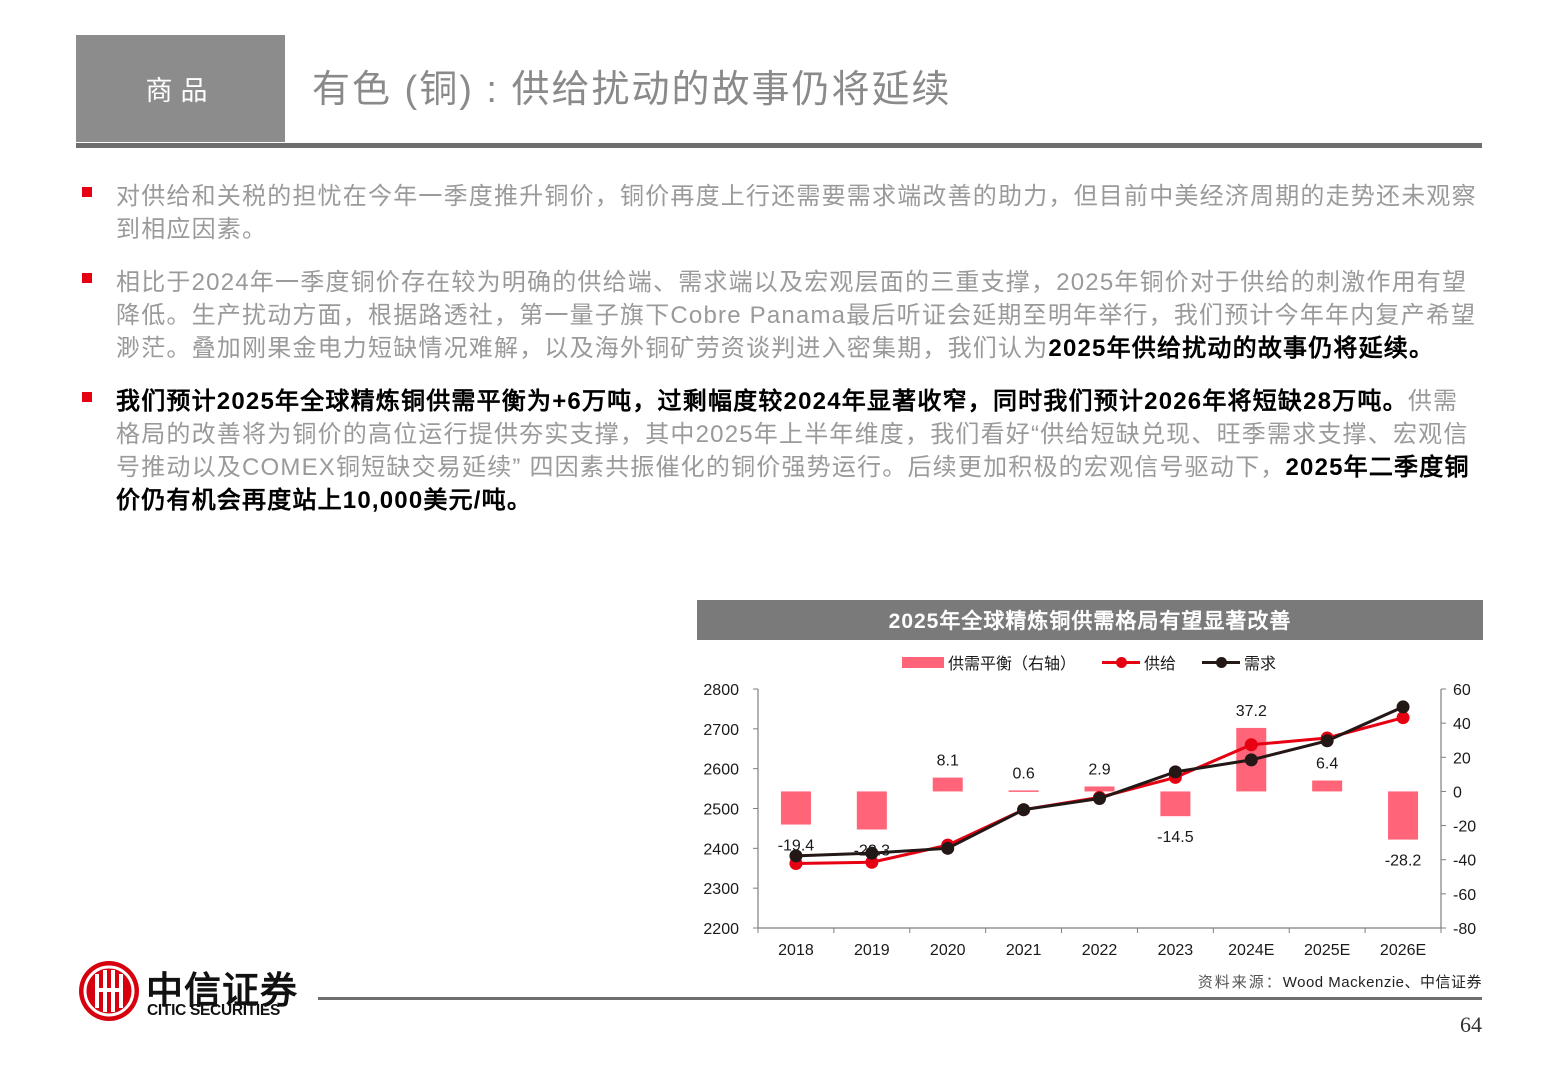 Image resolution: width=1560 pixels, height=1080 pixels. I want to click on bar-swatch-icon, so click(923, 662).